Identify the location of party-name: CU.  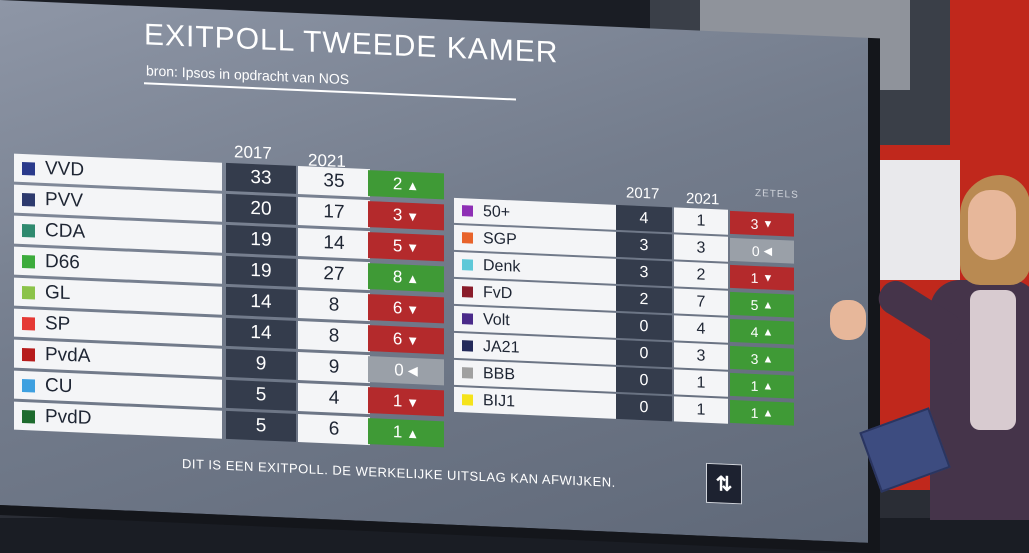
(59, 386).